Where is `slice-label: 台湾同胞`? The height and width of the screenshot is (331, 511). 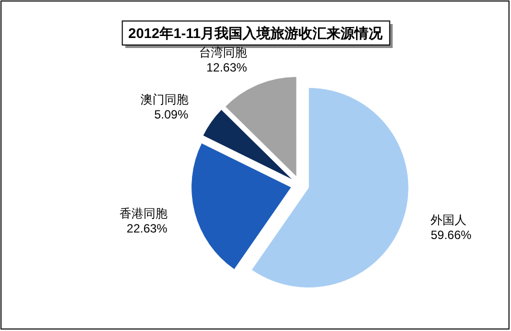 slice-label: 台湾同胞 is located at coordinates (223, 53).